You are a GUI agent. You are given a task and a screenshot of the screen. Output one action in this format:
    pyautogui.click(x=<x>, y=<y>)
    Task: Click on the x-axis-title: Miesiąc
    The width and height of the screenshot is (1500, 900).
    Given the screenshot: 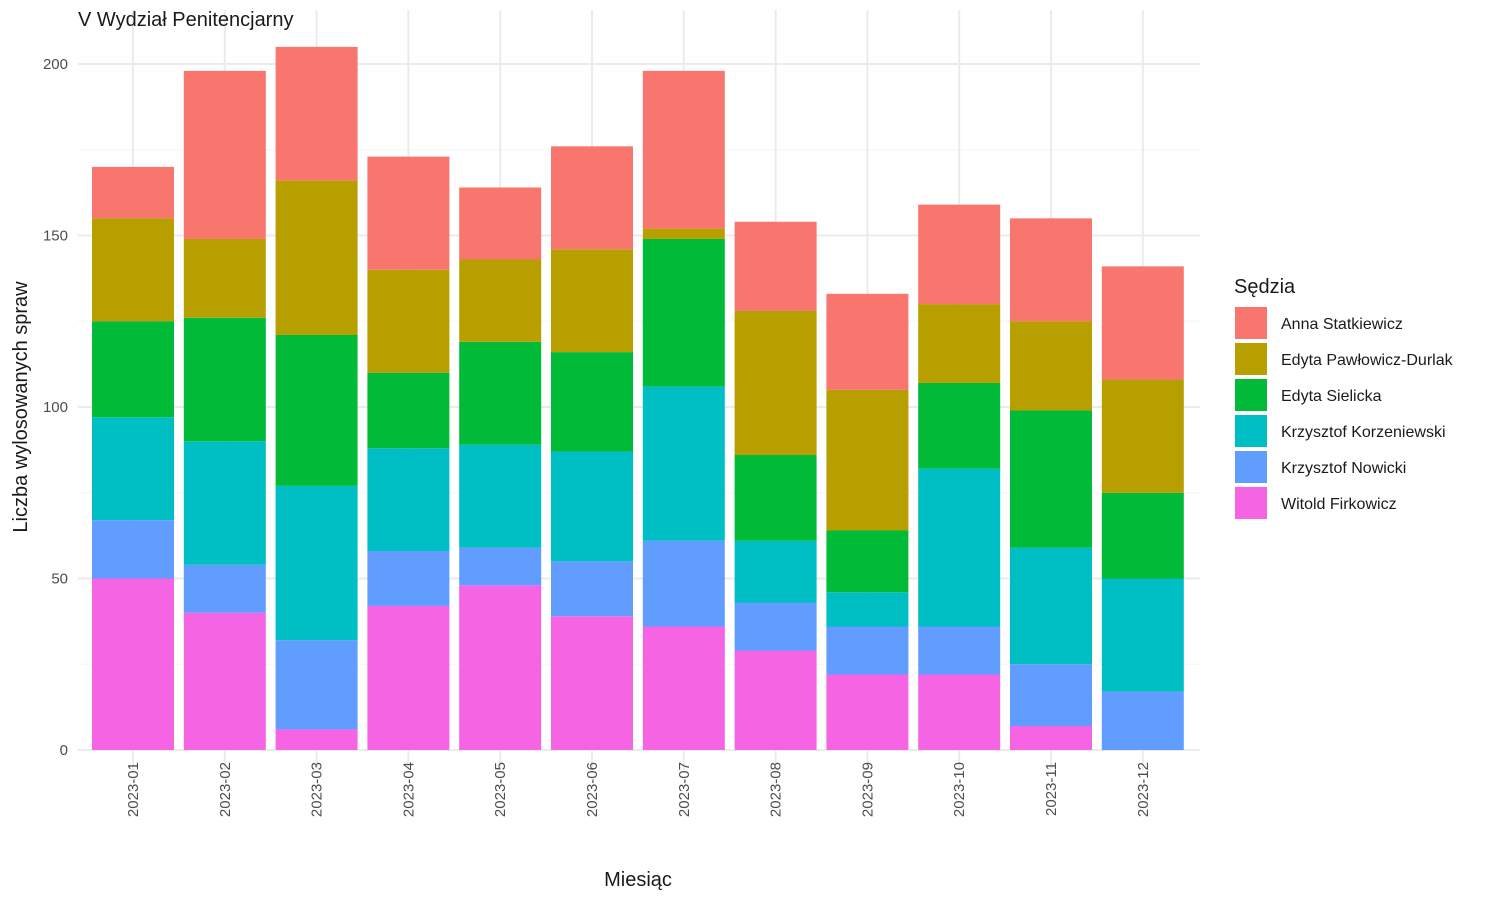 What is the action you would take?
    pyautogui.click(x=638, y=880)
    